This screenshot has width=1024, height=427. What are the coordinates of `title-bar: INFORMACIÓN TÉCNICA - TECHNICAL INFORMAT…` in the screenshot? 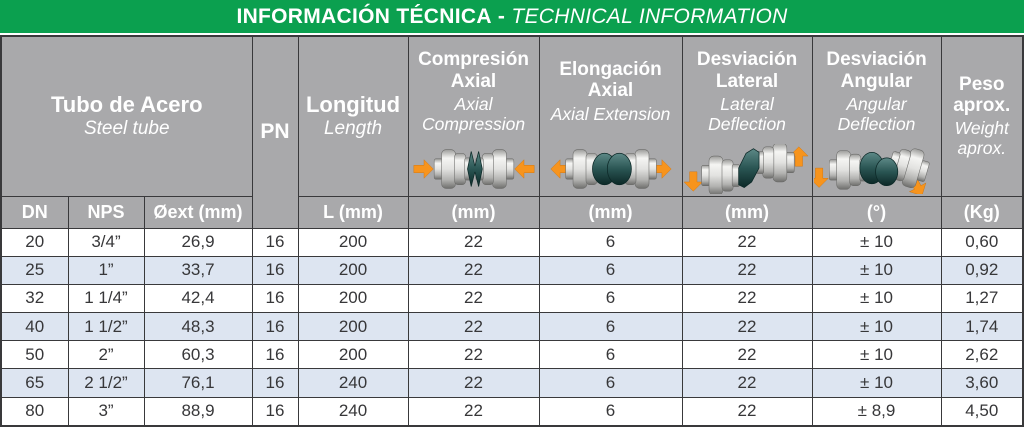 It's located at (512, 16).